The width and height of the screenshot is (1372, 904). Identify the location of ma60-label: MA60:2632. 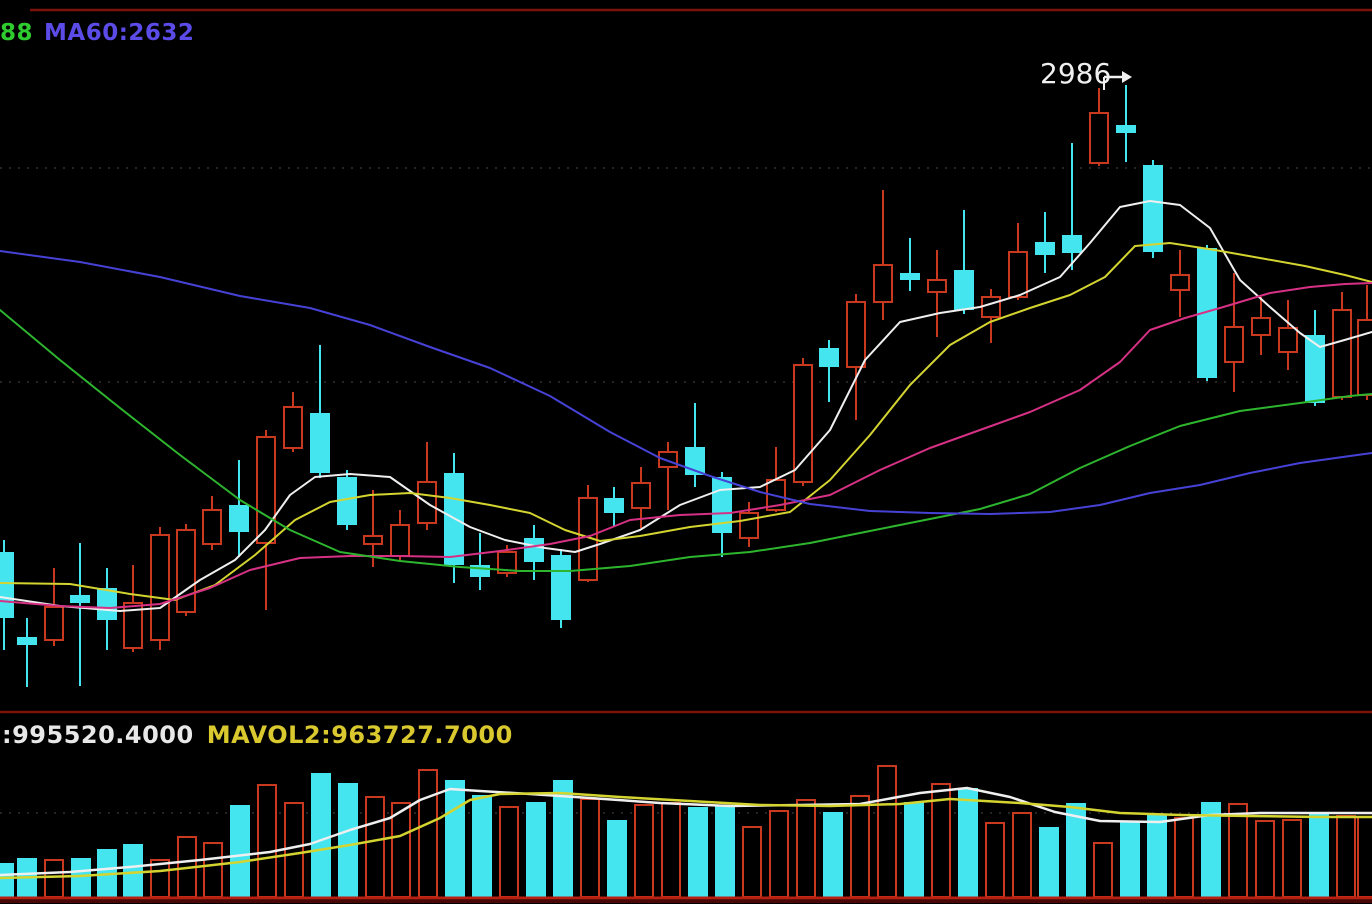
(119, 33).